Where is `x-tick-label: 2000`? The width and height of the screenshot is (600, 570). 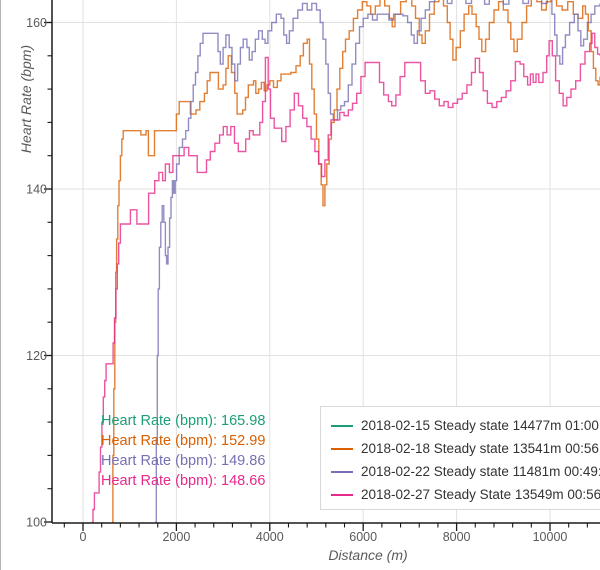 x-tick-label: 2000 is located at coordinates (176, 537).